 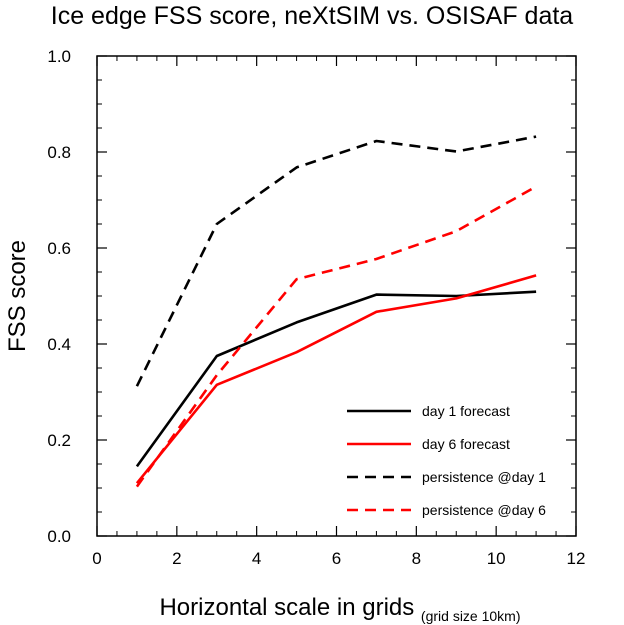 What do you see at coordinates (484, 477) in the screenshot?
I see `legend-label-3: persistence @day 1` at bounding box center [484, 477].